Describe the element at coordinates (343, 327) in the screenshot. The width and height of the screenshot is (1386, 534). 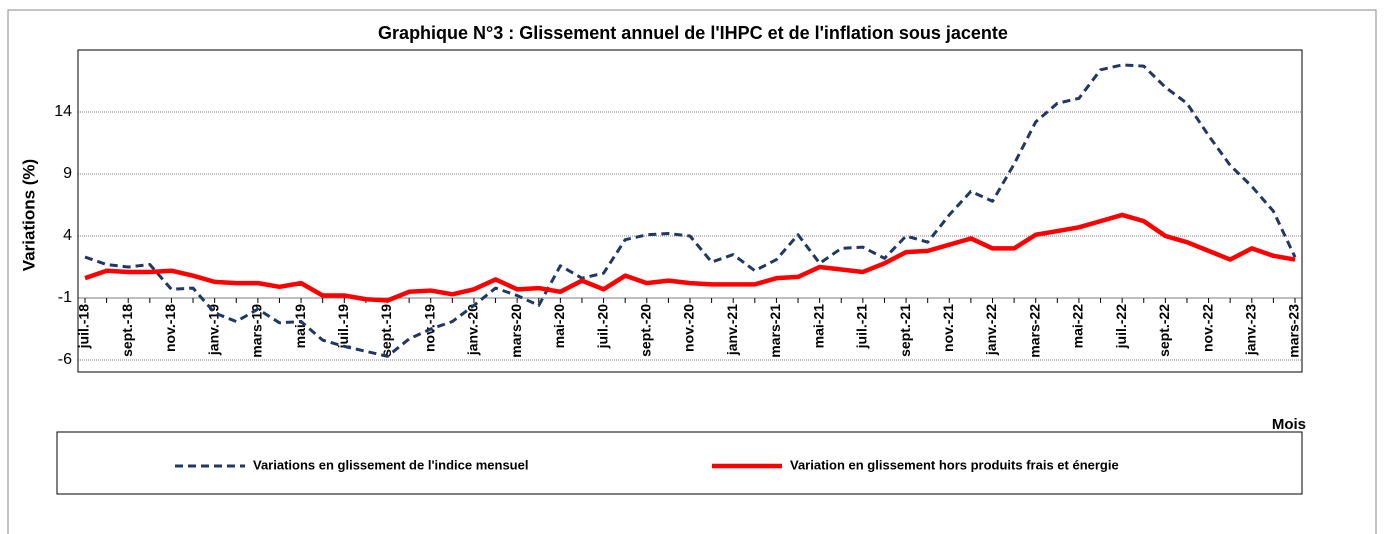
I see `x-tick-label: juil.-19` at that location.